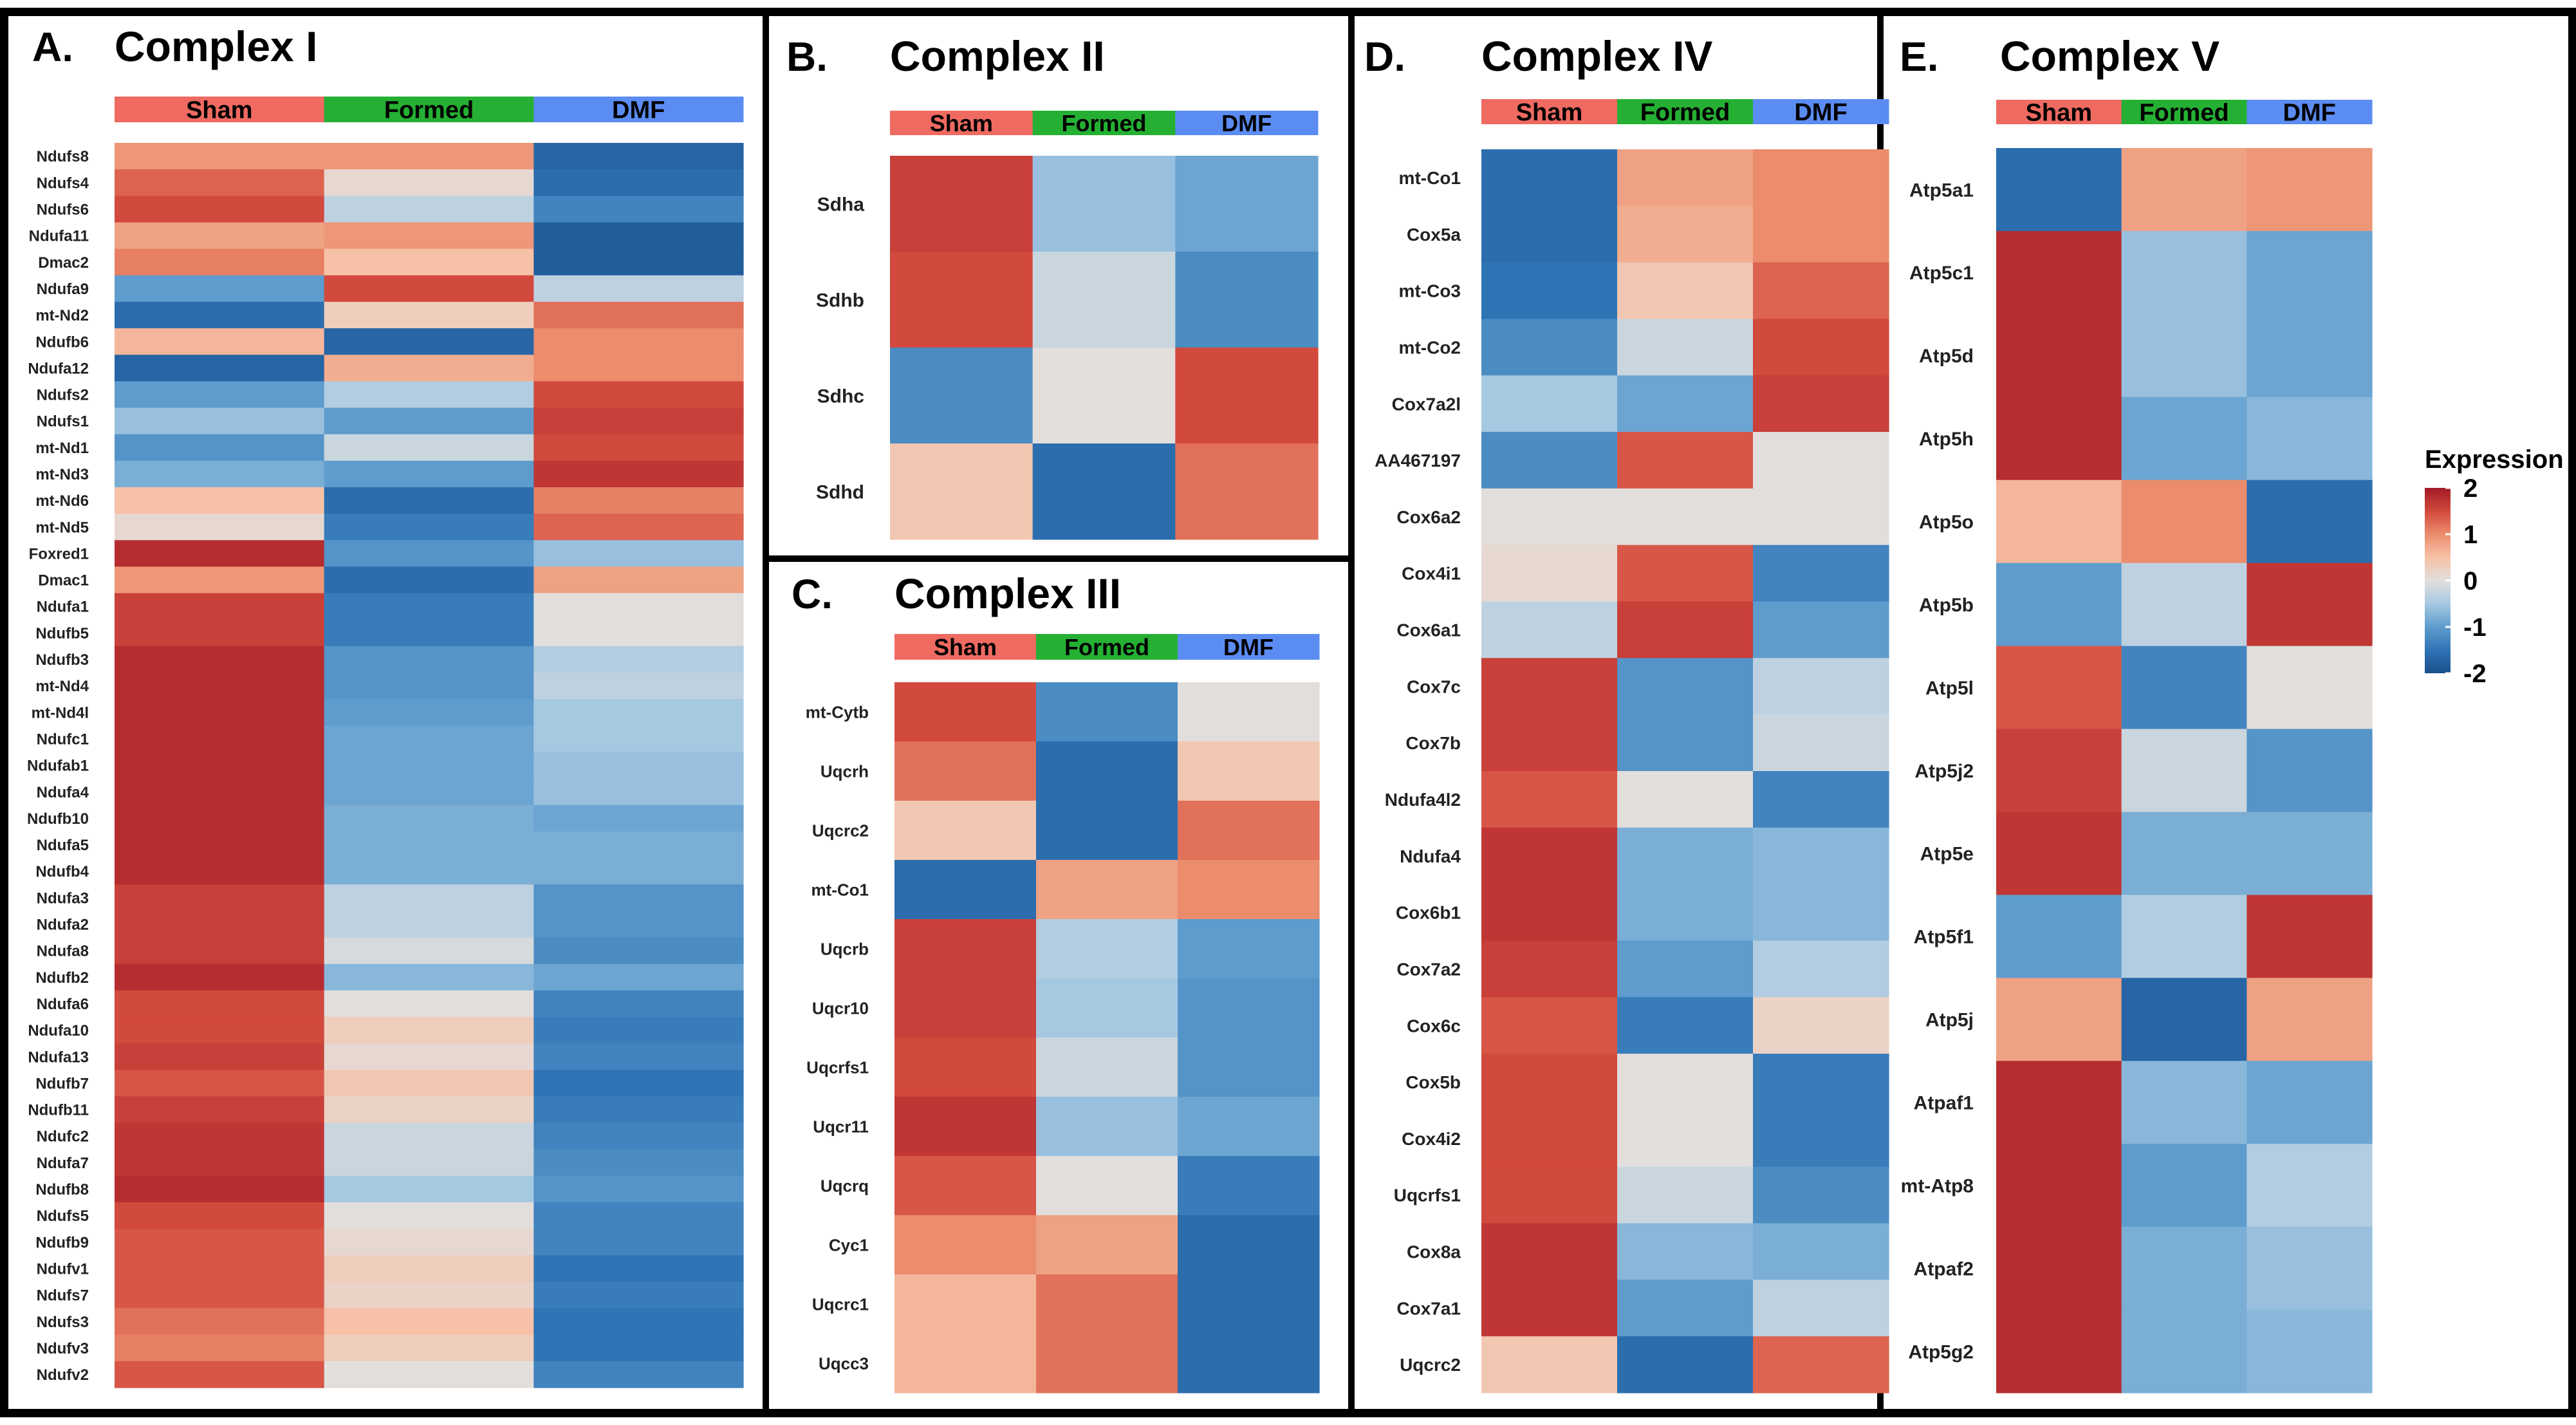  What do you see at coordinates (1938, 1186) in the screenshot?
I see `row-label: mt-Atp8` at bounding box center [1938, 1186].